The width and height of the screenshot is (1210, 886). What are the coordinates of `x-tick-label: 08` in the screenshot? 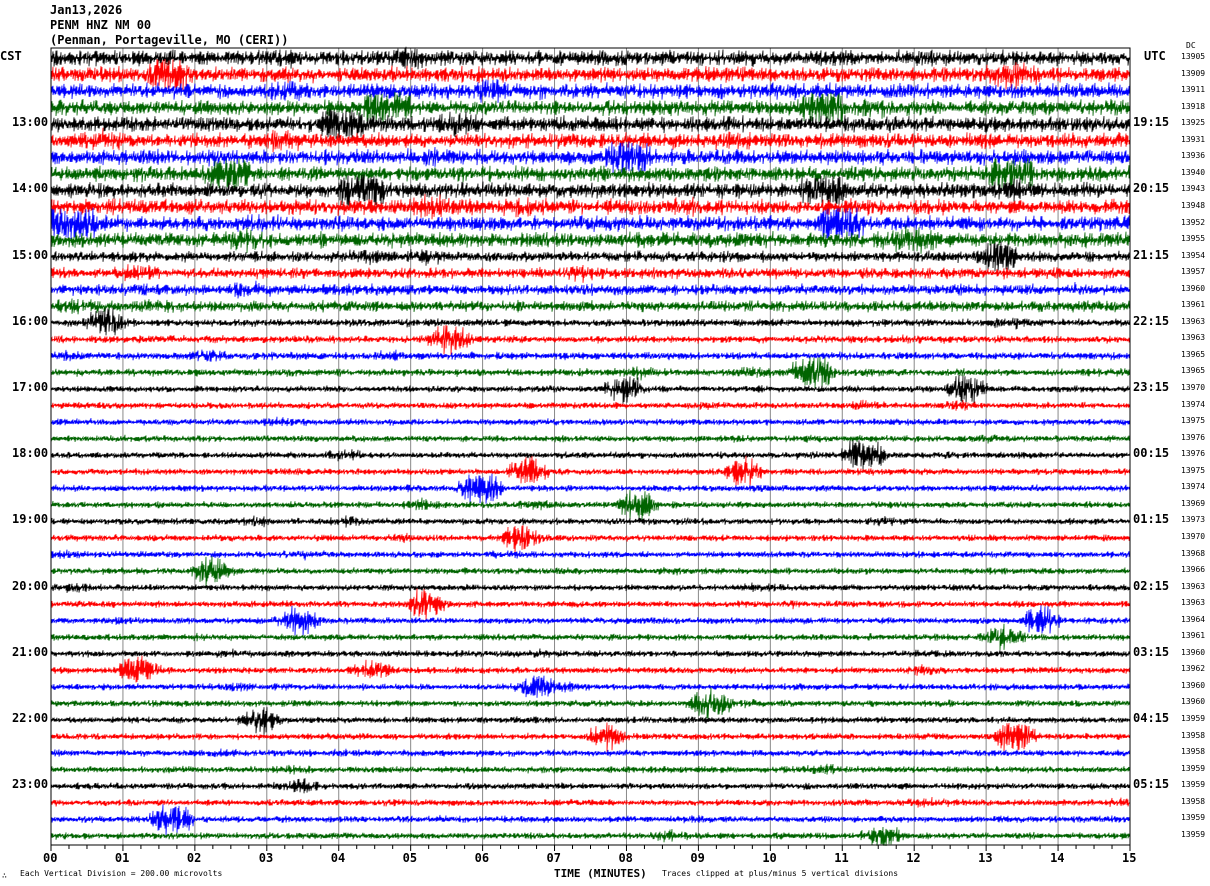 It's located at (625, 858).